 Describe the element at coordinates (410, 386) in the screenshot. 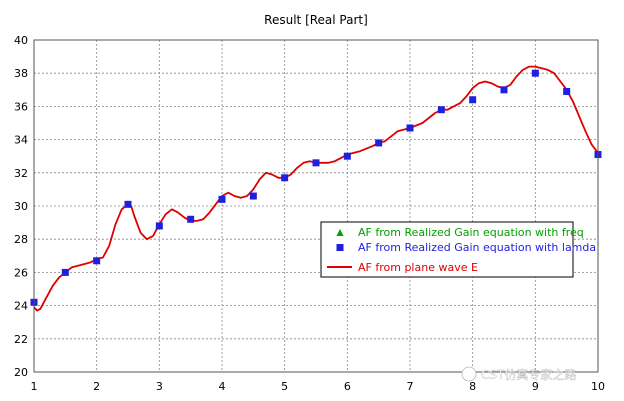

I see `x-tick-label: 7` at that location.